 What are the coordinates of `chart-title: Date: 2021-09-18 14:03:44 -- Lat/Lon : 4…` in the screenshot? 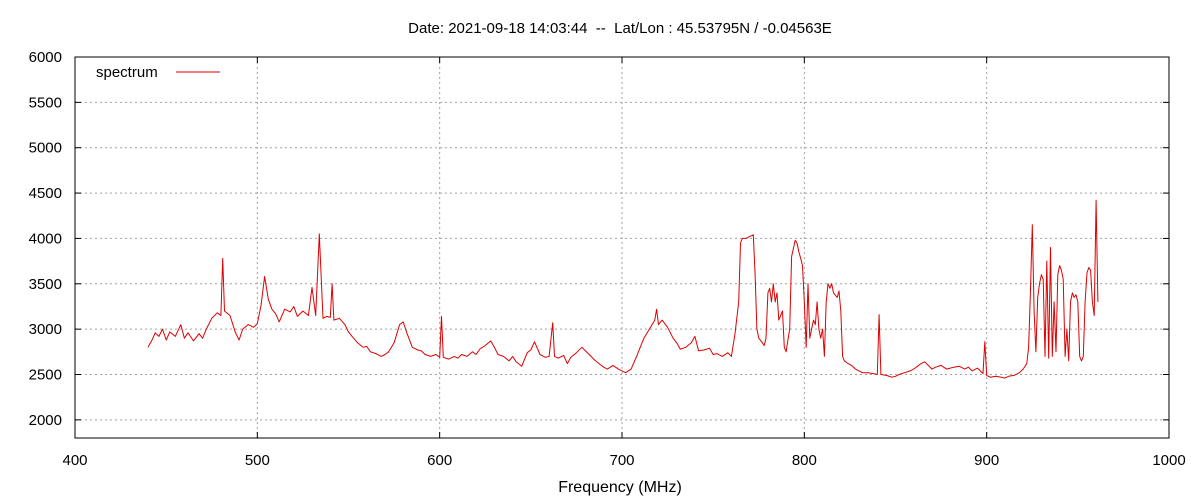 It's located at (620, 28).